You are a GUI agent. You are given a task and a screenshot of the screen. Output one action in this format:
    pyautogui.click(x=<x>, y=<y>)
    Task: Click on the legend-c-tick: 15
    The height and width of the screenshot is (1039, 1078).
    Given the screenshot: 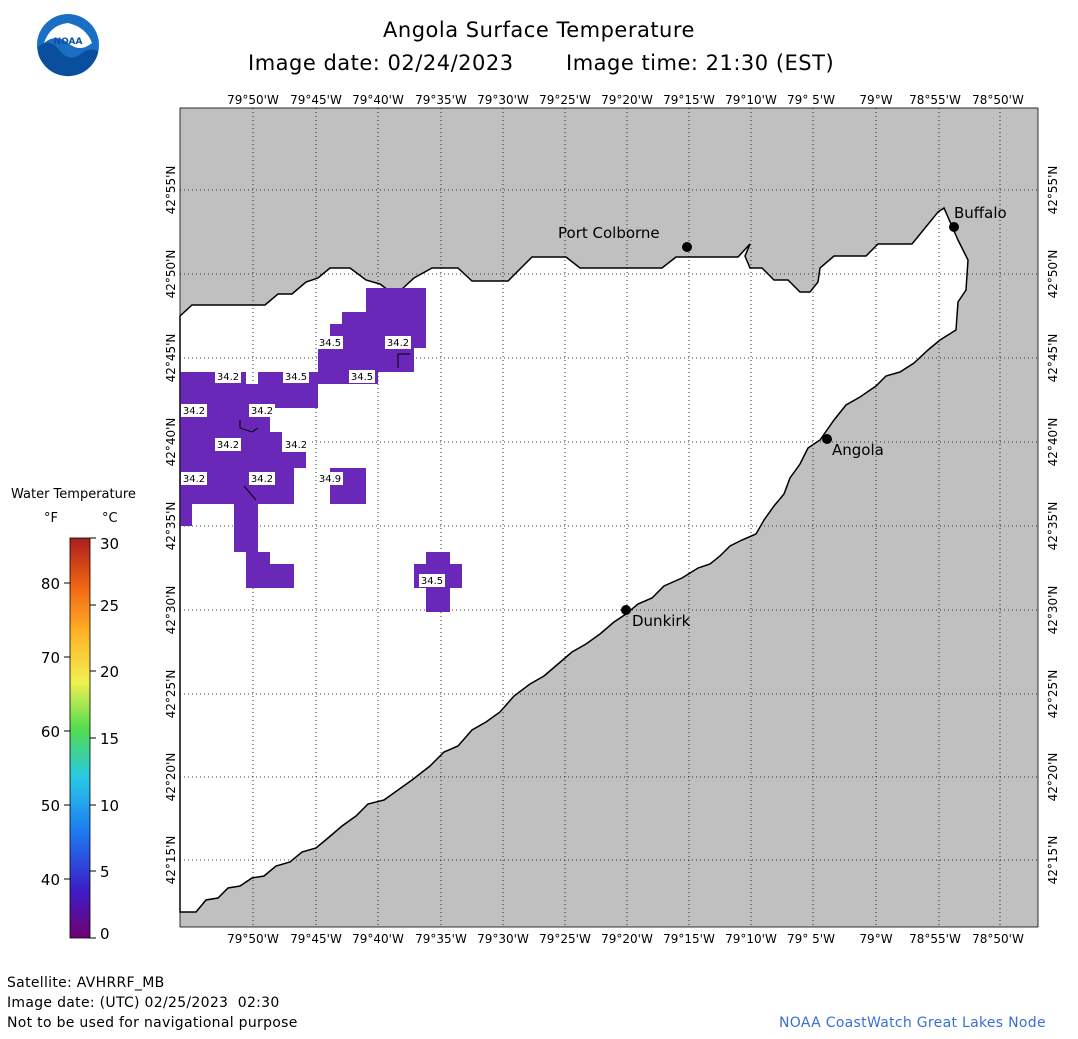 What is the action you would take?
    pyautogui.click(x=109, y=739)
    